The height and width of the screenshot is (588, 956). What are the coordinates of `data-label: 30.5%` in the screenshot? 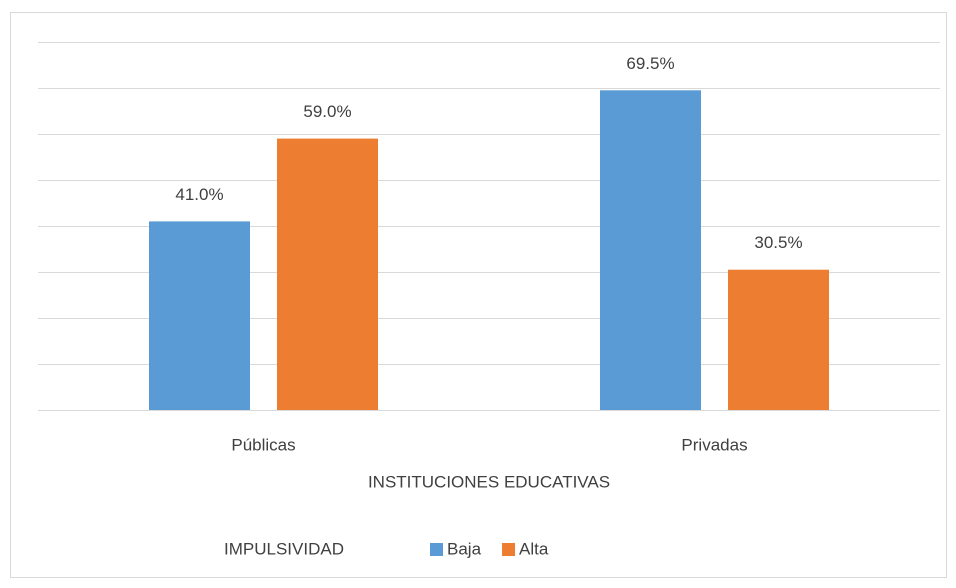 It's located at (778, 242).